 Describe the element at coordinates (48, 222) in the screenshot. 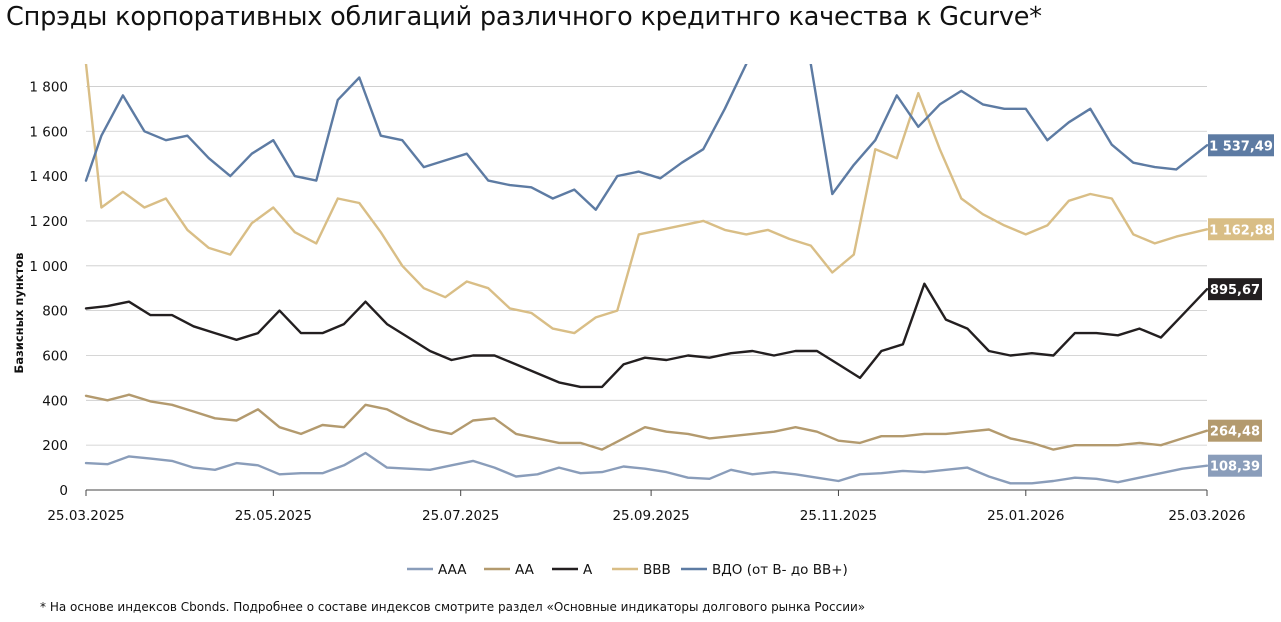

I see `y-tick-label: 1 200` at that location.